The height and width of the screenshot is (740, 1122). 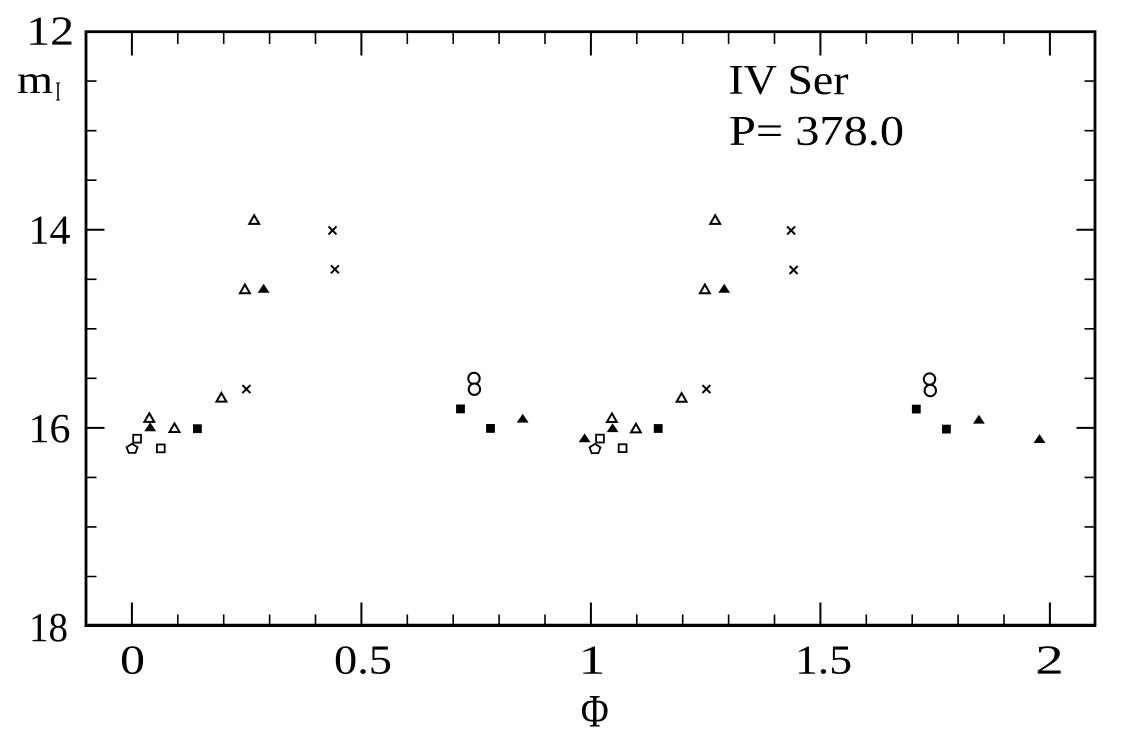 What do you see at coordinates (363, 660) in the screenshot?
I see `svg-text: 0.5` at bounding box center [363, 660].